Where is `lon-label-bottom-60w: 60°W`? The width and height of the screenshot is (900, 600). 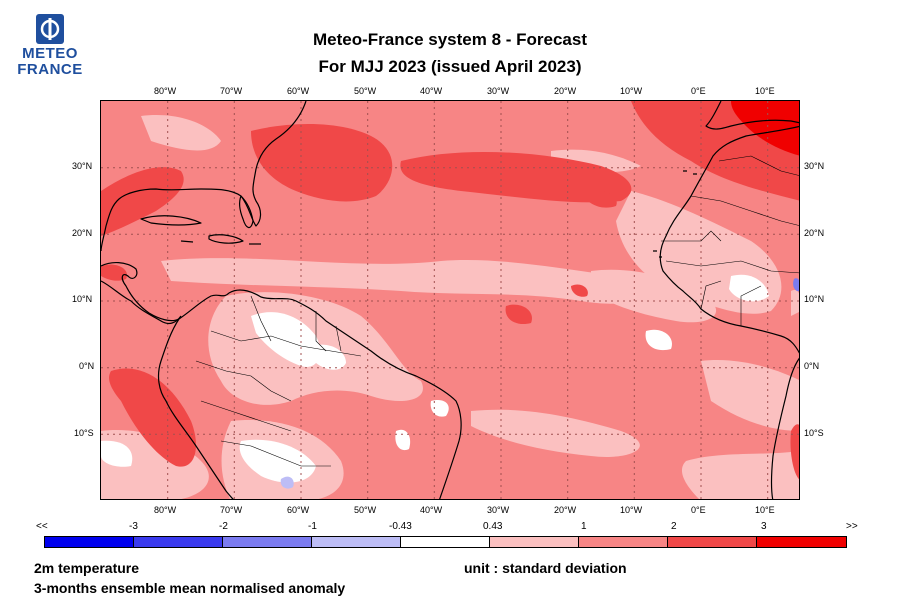
lon-label-bottom-60w: 60°W is located at coordinates (298, 510).